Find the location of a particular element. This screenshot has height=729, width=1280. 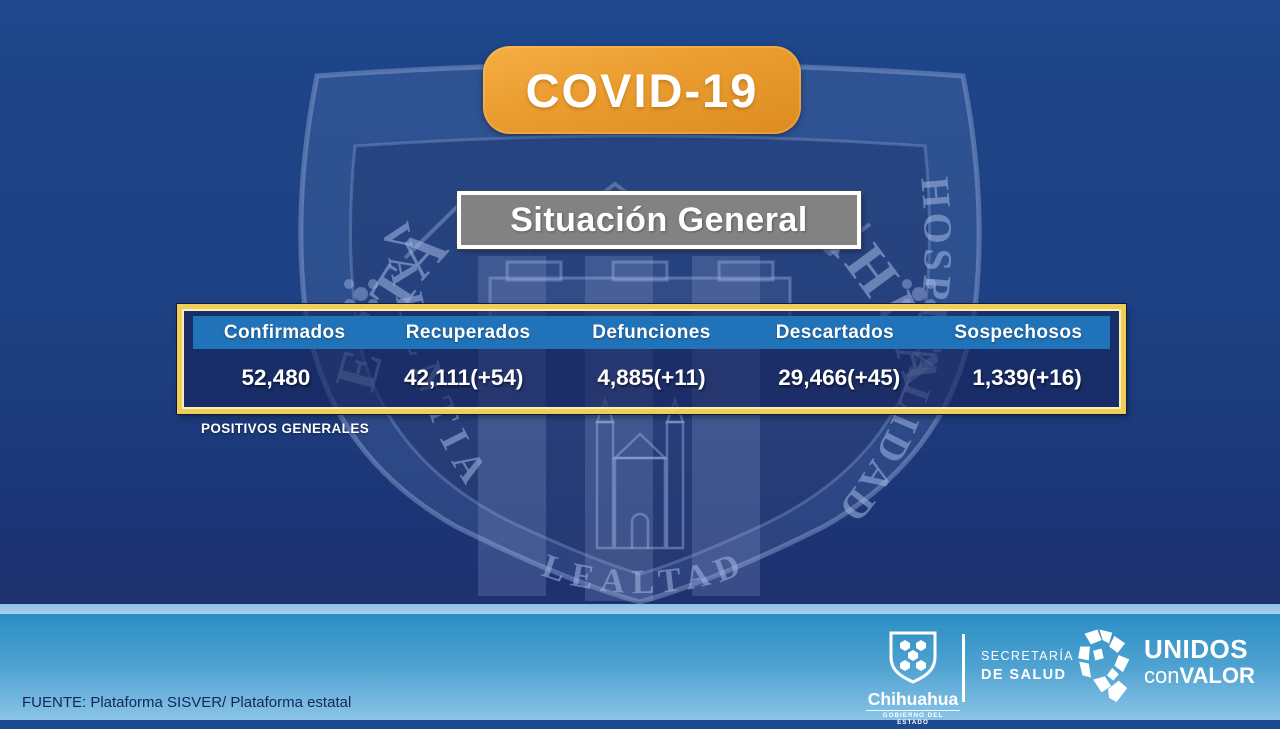

value-cell-defunciones: 4,885(+11) is located at coordinates (651, 377).